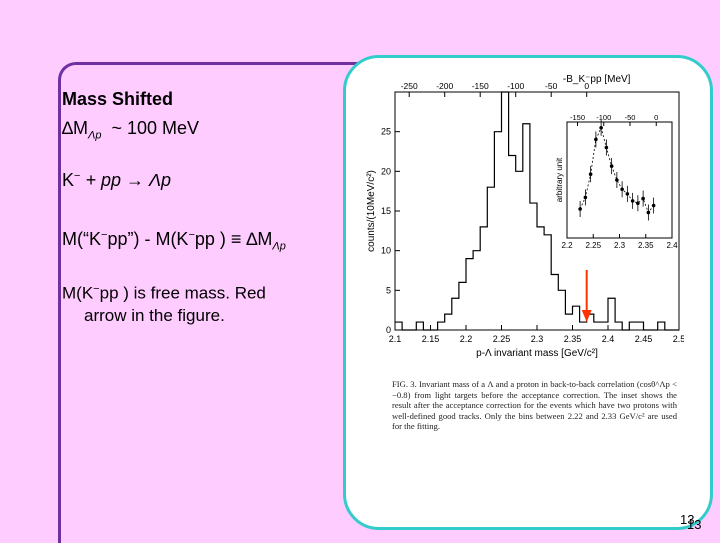  I want to click on inset-x-tick-label: 2.4, so click(672, 245).